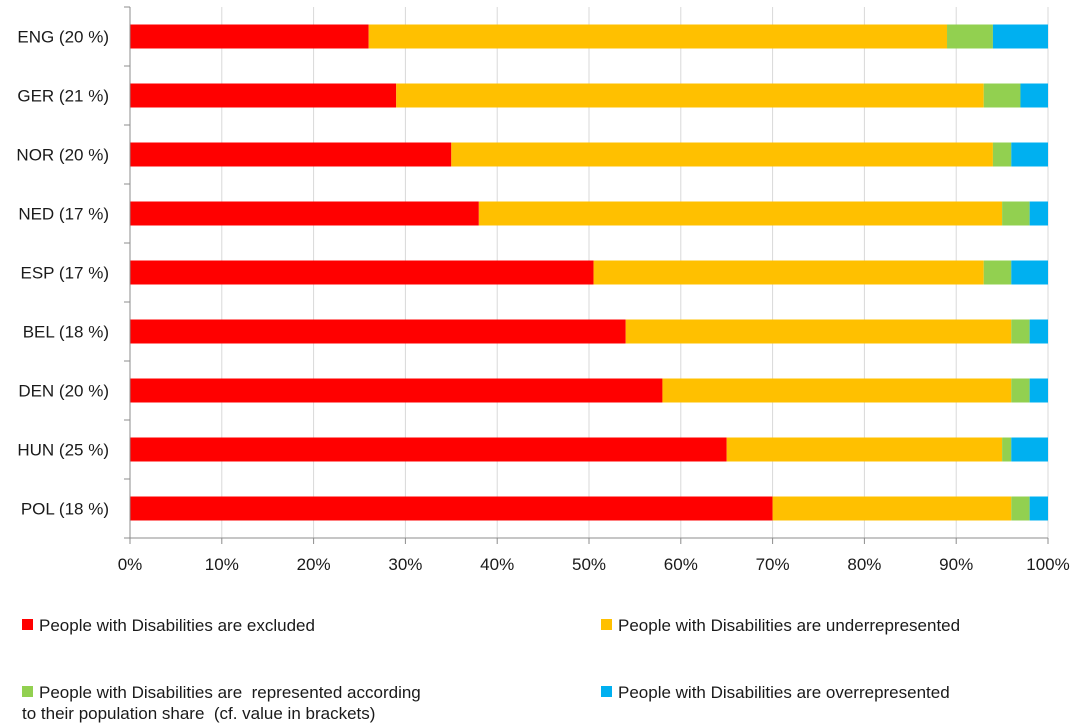 The image size is (1075, 726). Describe the element at coordinates (405, 564) in the screenshot. I see `x-tick-label: 30%` at that location.